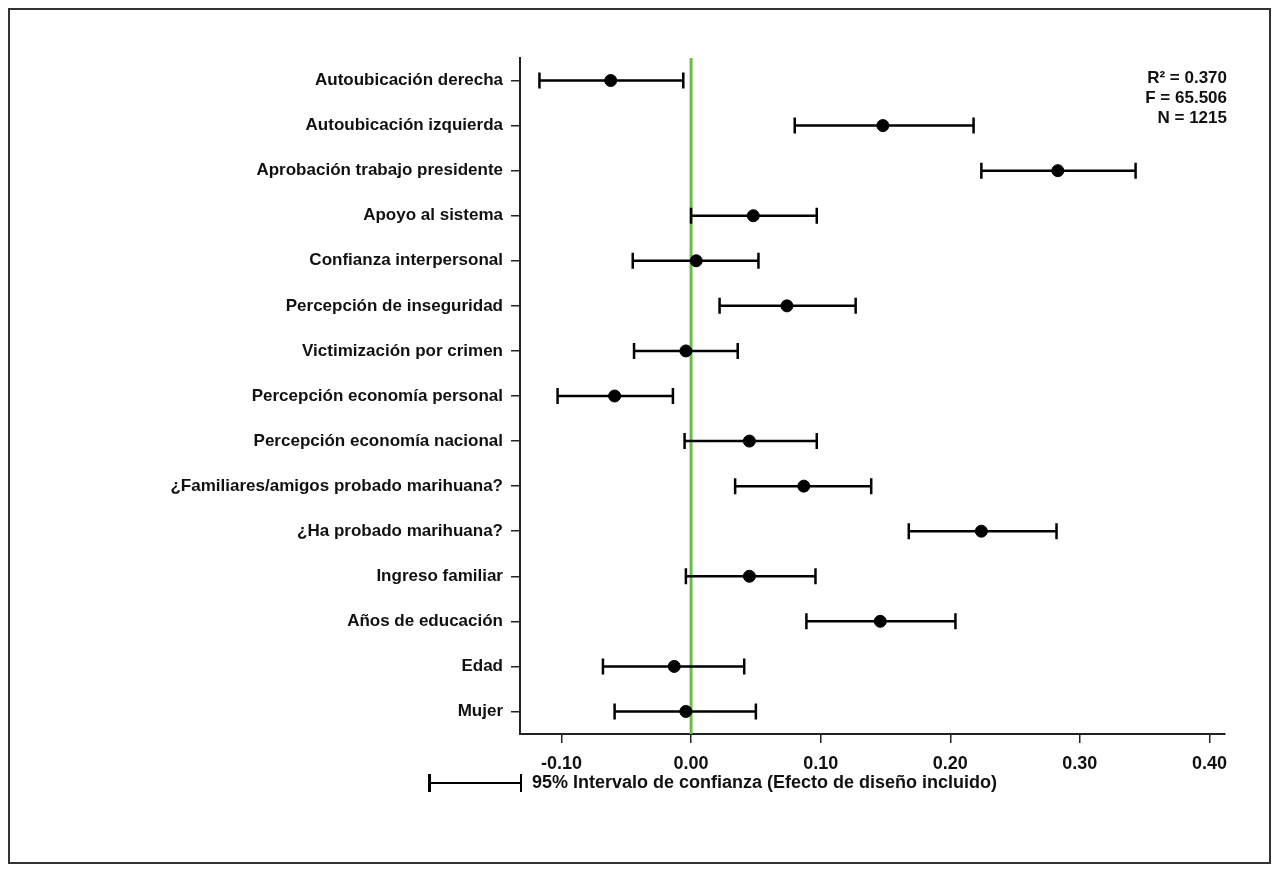  Describe the element at coordinates (425, 621) in the screenshot. I see `y-tick-label: Años de educación` at that location.